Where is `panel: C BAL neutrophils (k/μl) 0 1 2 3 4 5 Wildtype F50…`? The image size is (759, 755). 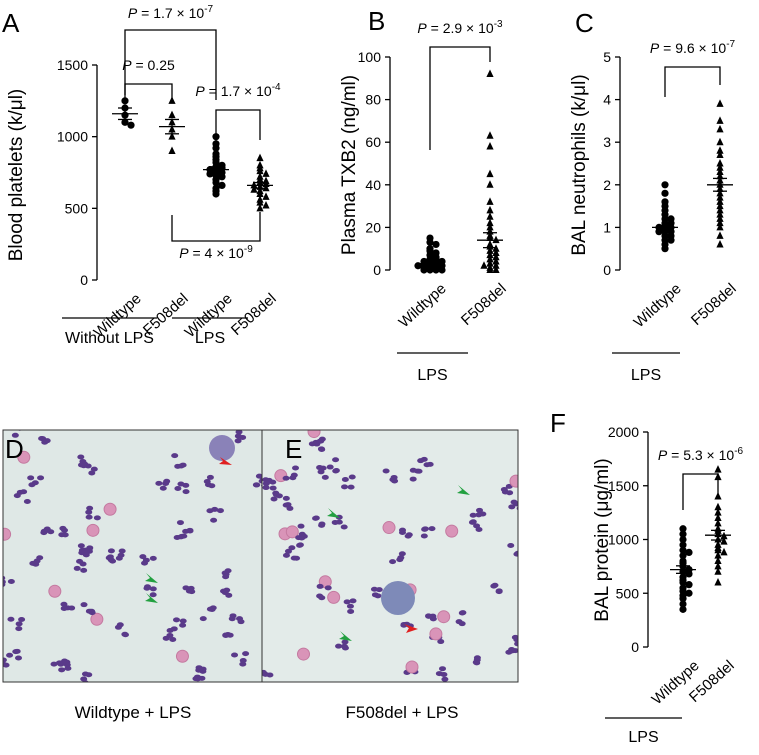
panel: C BAL neutrophils (k/μl) 0 1 2 3 4 5 Wildtype F50… is located at coordinates (654, 196).